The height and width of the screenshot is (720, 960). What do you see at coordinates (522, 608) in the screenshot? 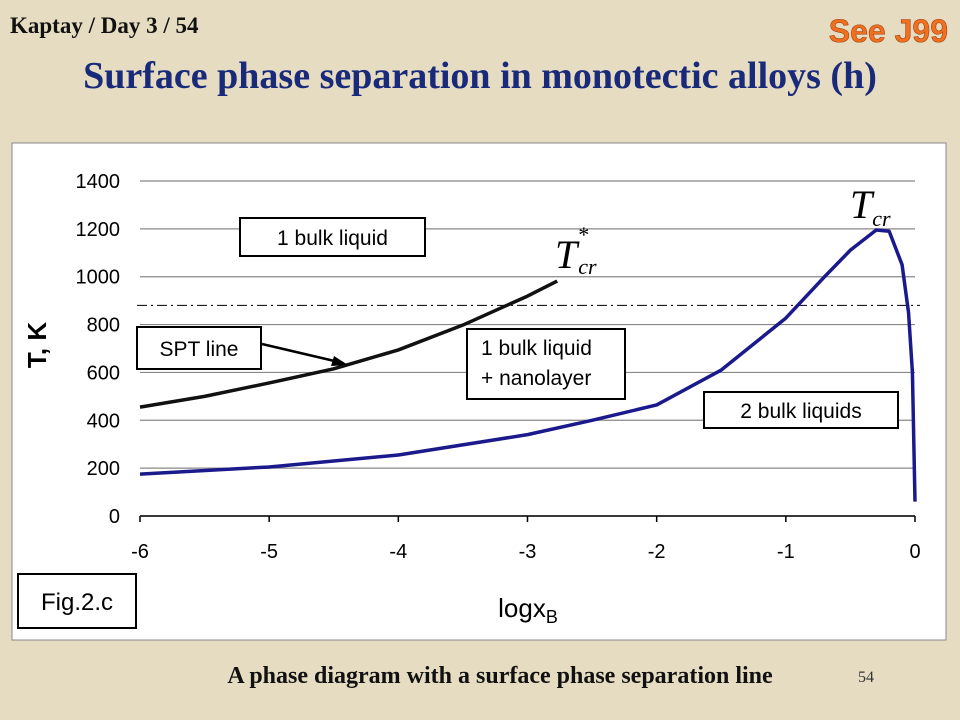
I see `x-axis-label-main: logx` at bounding box center [522, 608].